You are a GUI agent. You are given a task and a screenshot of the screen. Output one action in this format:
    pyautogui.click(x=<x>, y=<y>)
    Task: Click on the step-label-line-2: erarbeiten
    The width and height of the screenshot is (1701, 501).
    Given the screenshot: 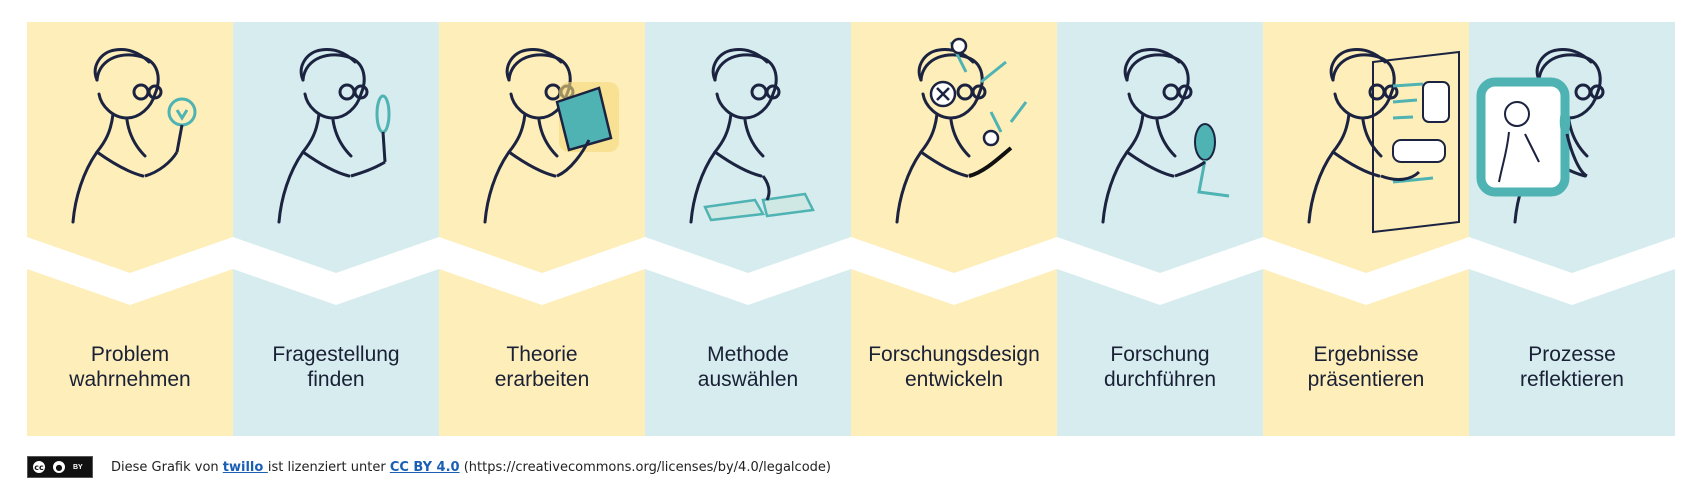 What is the action you would take?
    pyautogui.click(x=542, y=379)
    